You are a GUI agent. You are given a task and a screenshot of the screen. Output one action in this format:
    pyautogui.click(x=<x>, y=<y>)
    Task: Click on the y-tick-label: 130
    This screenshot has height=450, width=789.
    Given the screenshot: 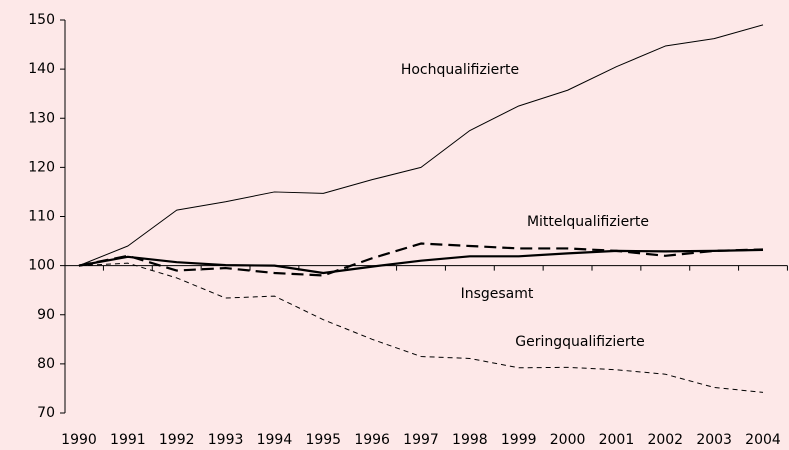 What is the action you would take?
    pyautogui.click(x=41, y=118)
    